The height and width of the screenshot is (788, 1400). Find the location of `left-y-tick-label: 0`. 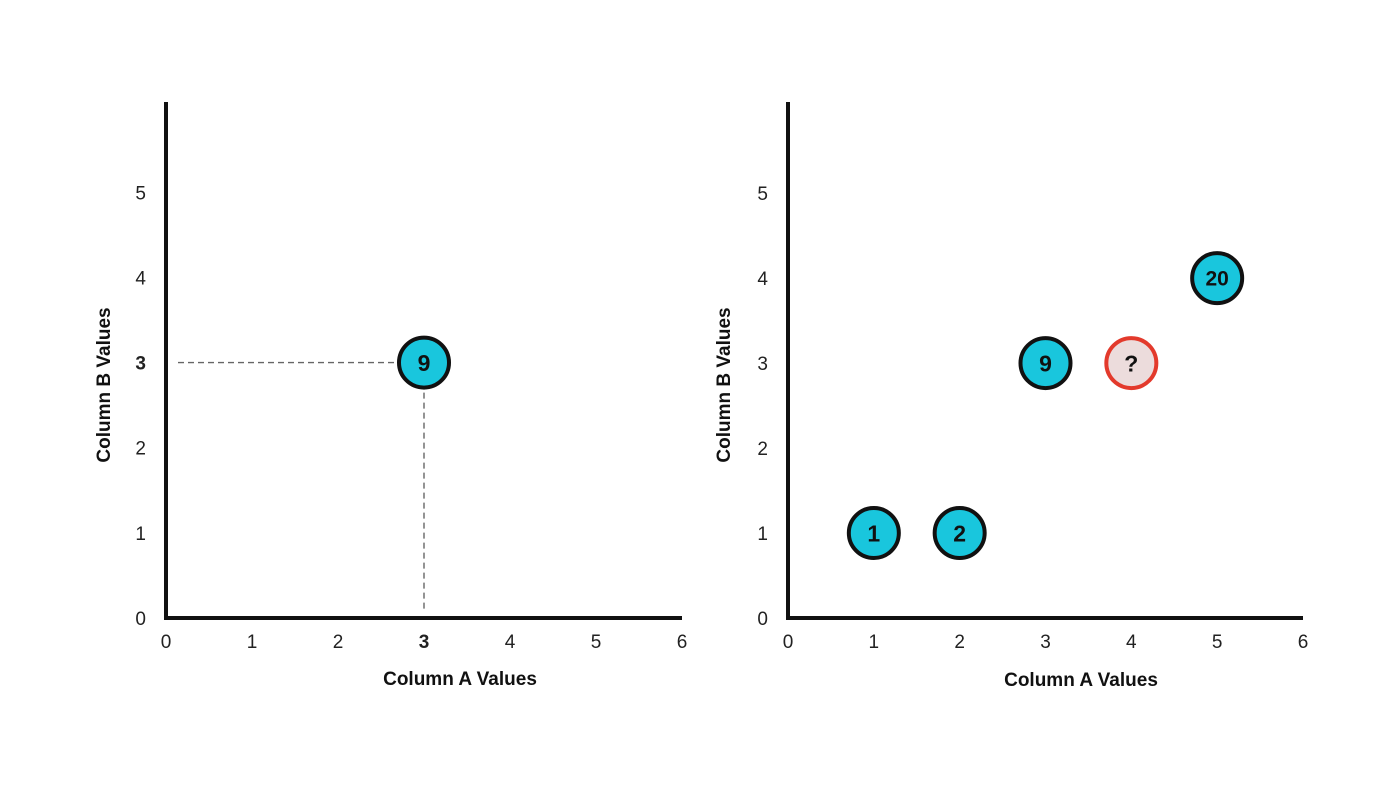

left-y-tick-label: 0 is located at coordinates (140, 619).